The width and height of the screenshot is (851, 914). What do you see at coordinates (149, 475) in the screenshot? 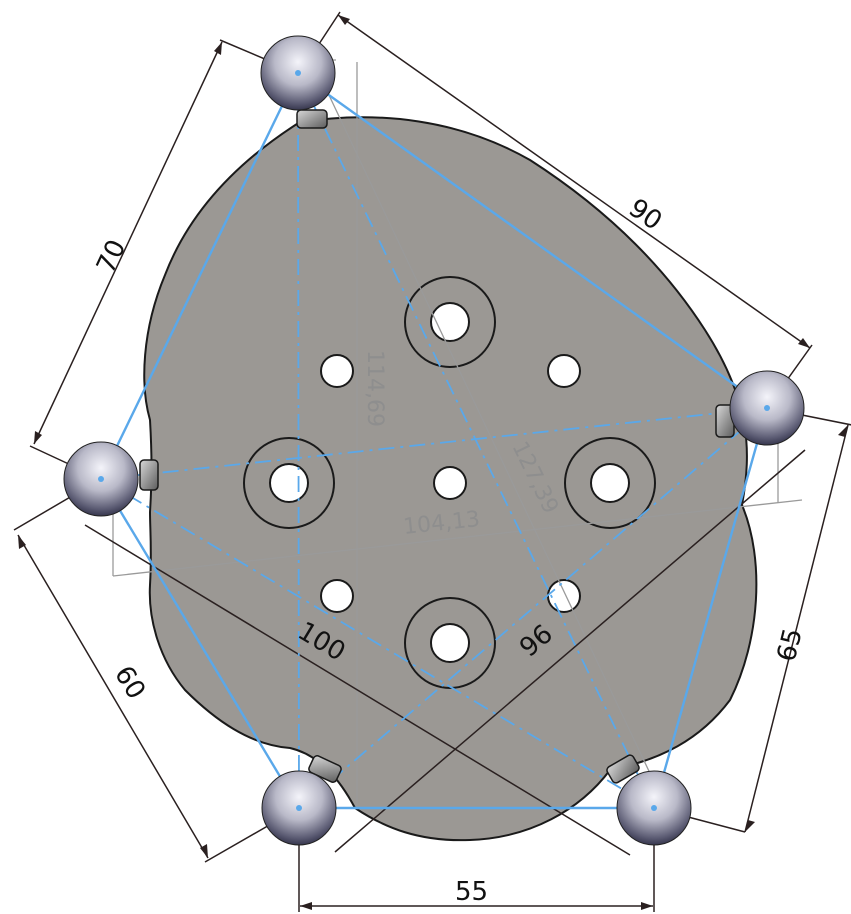
I see `connector-left` at bounding box center [149, 475].